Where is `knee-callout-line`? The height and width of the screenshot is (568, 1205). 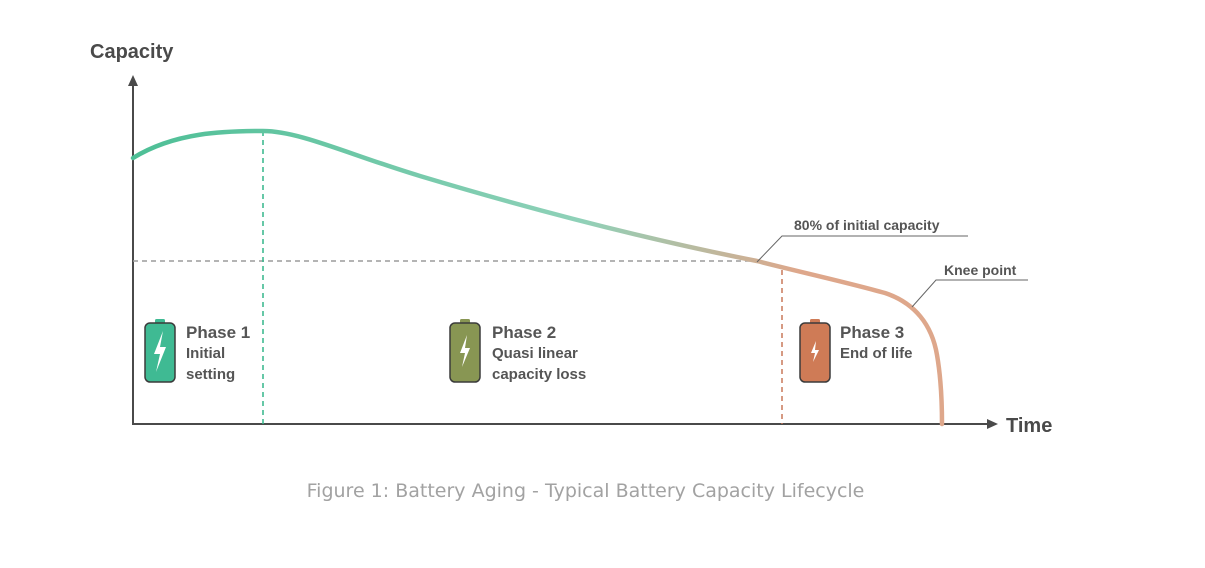
knee-callout-line is located at coordinates (969, 293).